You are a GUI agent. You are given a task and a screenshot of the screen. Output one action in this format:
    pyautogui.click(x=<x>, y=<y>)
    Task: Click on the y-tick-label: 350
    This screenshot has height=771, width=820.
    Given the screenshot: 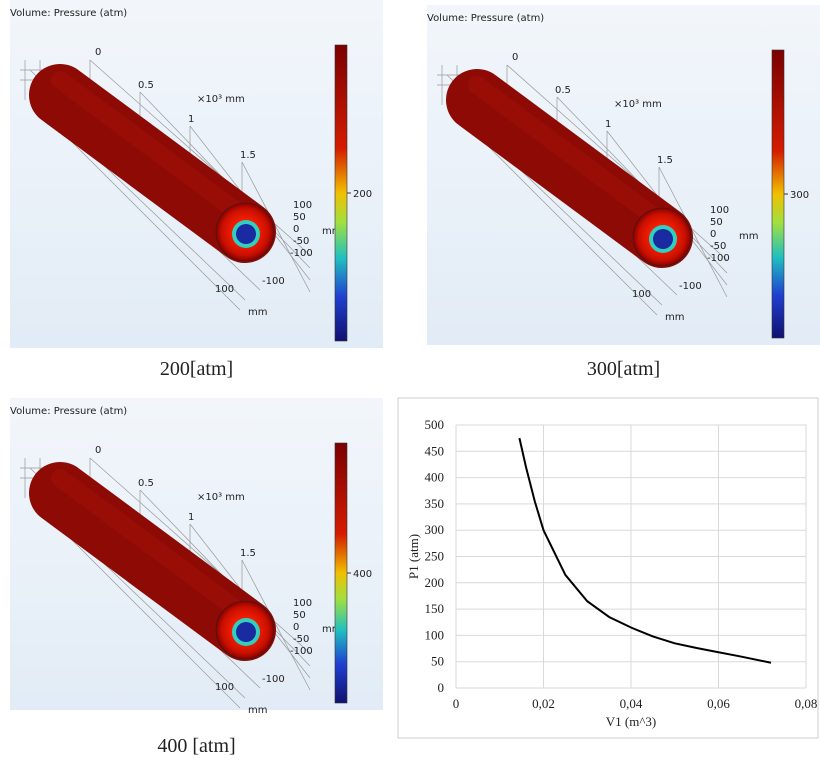 What is the action you would take?
    pyautogui.click(x=435, y=503)
    